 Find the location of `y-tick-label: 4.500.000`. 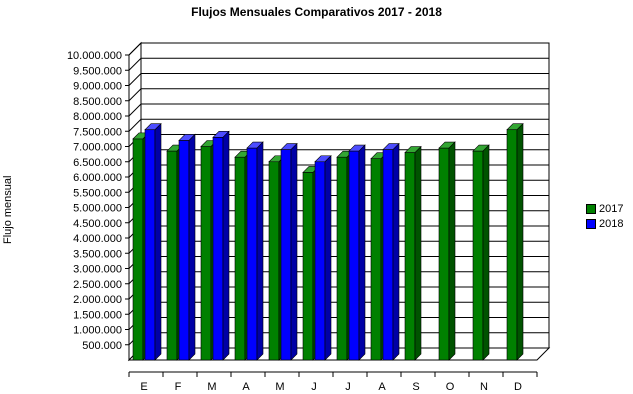

y-tick-label: 4.500.000 is located at coordinates (97, 224).